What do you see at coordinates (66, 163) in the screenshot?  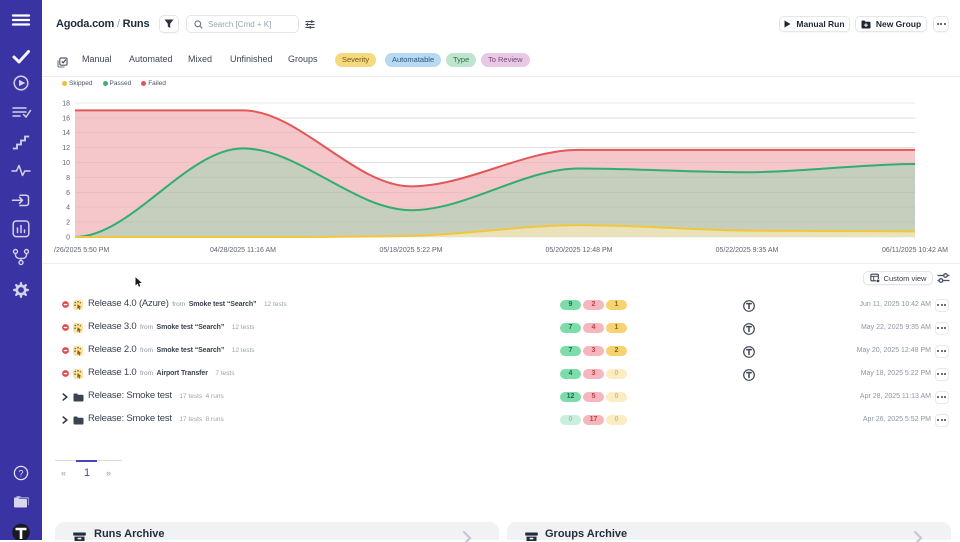 I see `svg-text: 10` at bounding box center [66, 163].